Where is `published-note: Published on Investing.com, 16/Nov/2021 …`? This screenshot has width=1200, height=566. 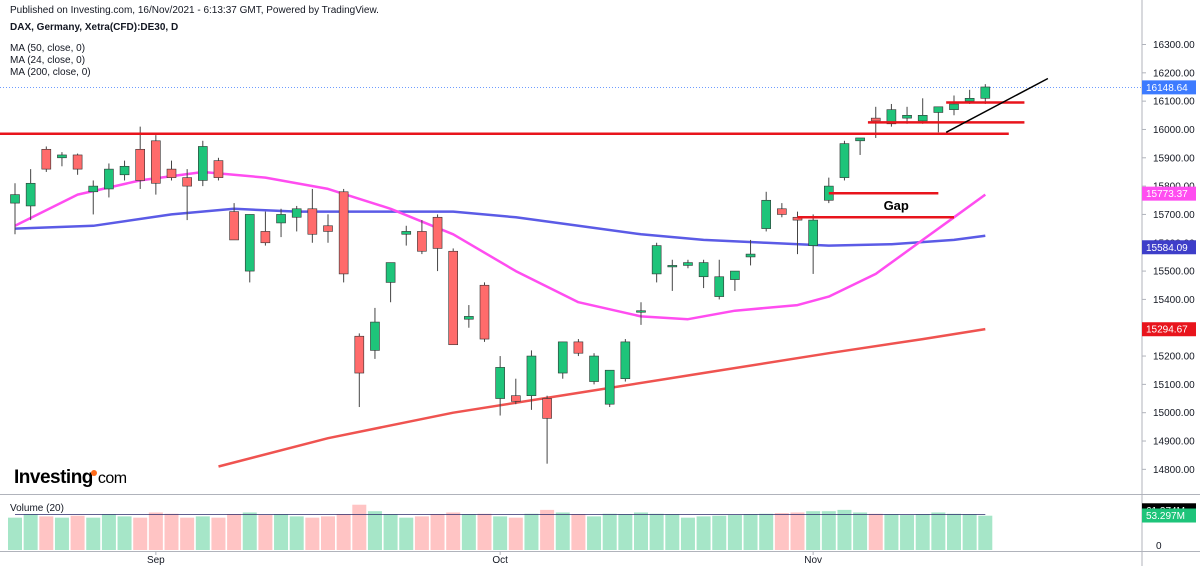
published-note: Published on Investing.com, 16/Nov/2021 … is located at coordinates (194, 10).